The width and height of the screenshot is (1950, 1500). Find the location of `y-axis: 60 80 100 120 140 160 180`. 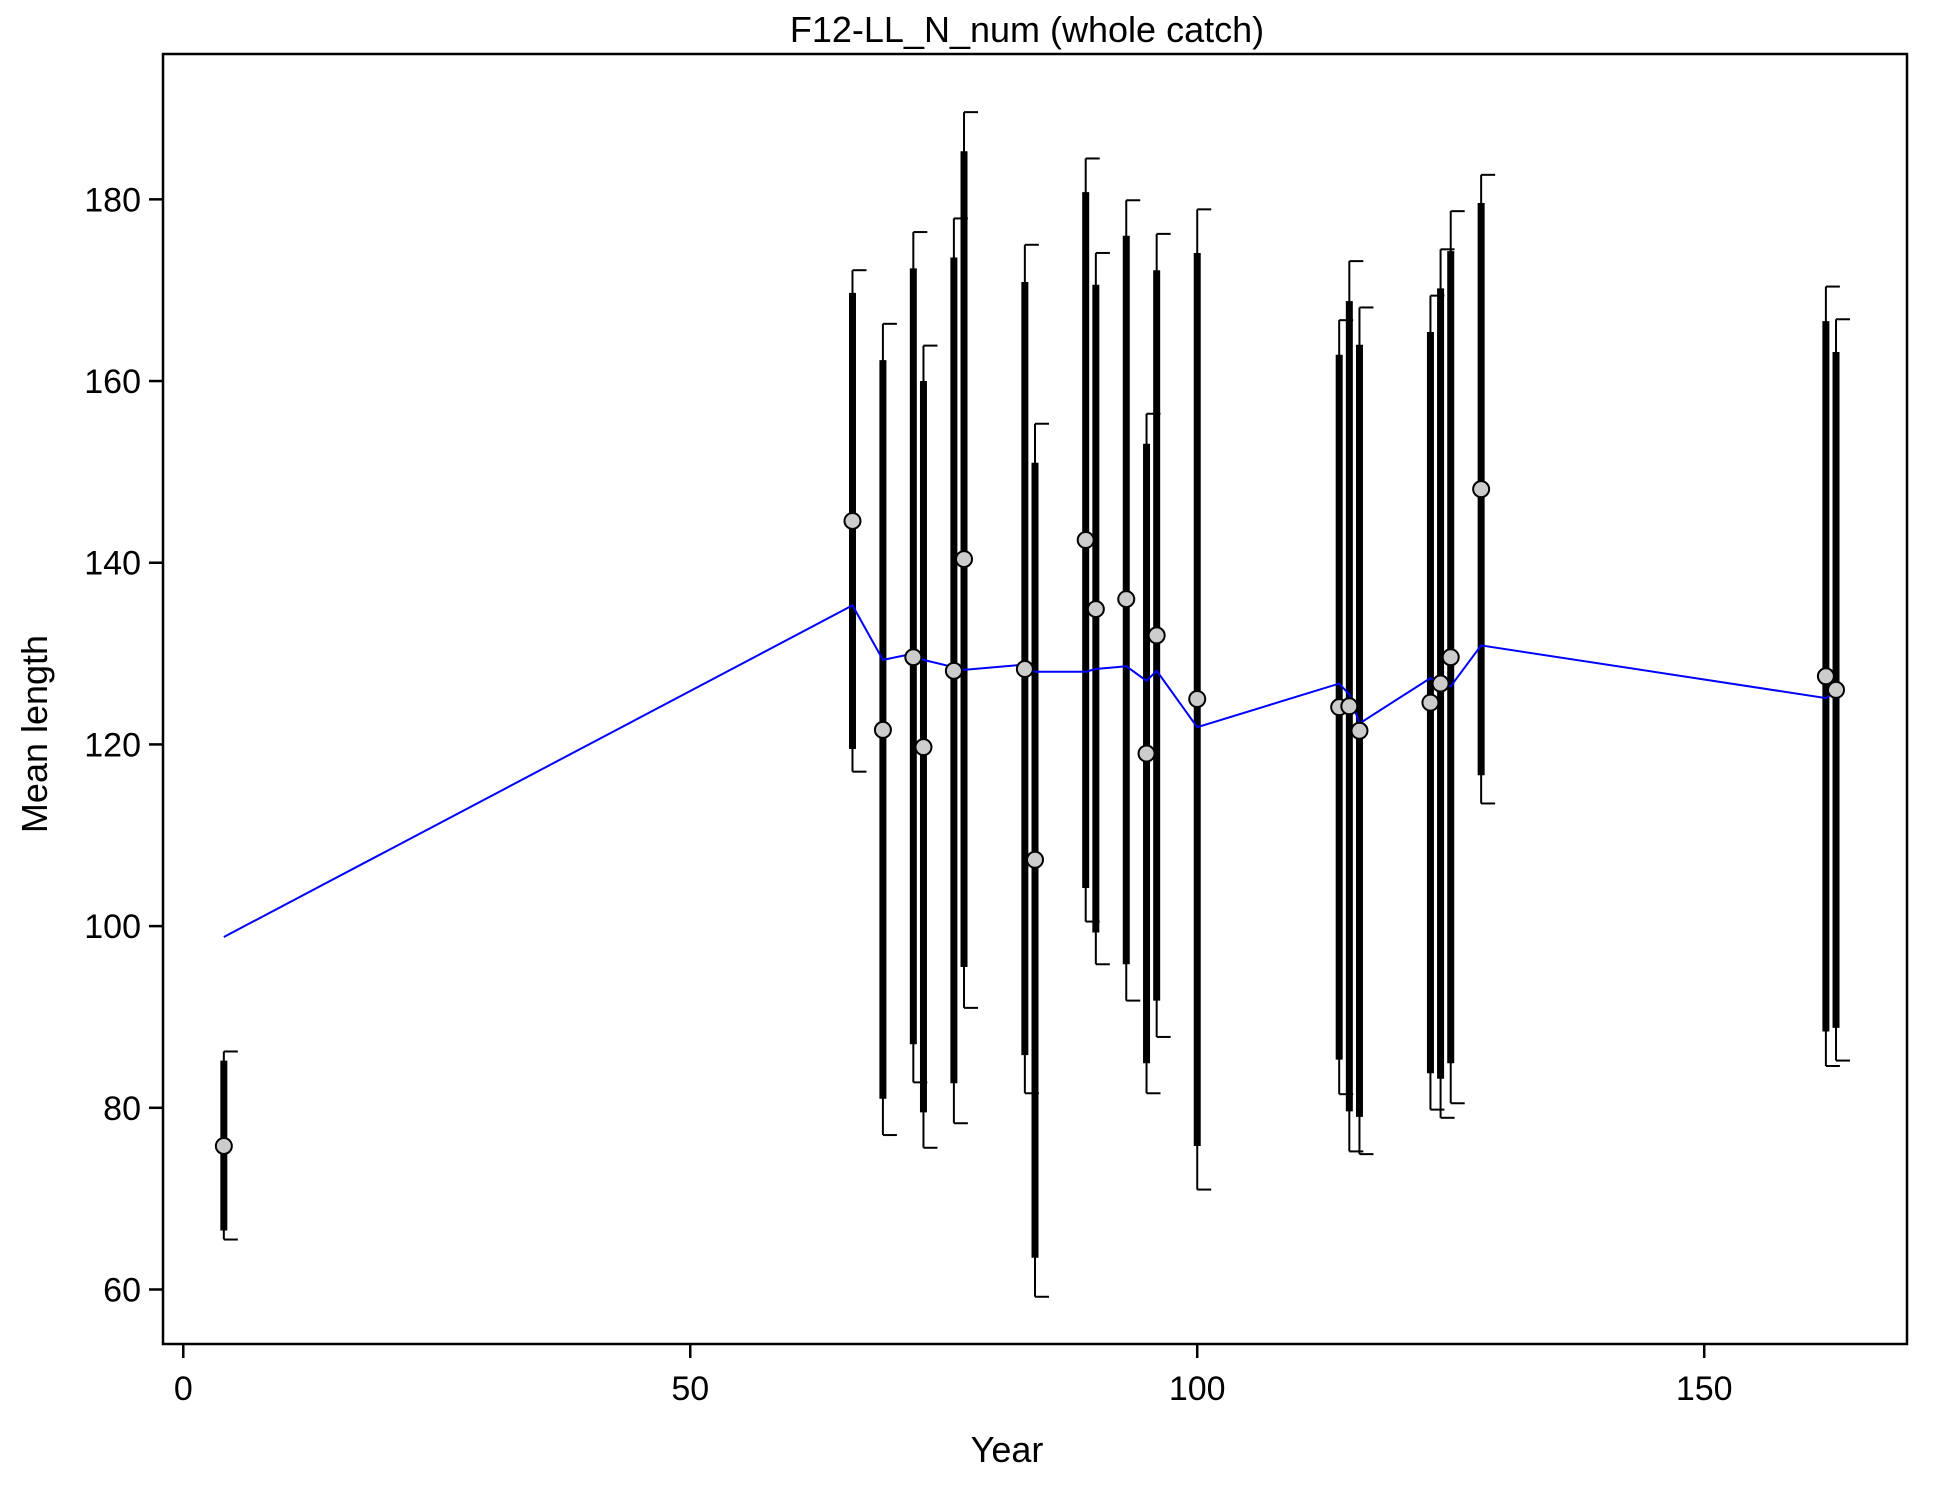

y-axis: 60 80 100 120 140 160 180 is located at coordinates (123, 745).